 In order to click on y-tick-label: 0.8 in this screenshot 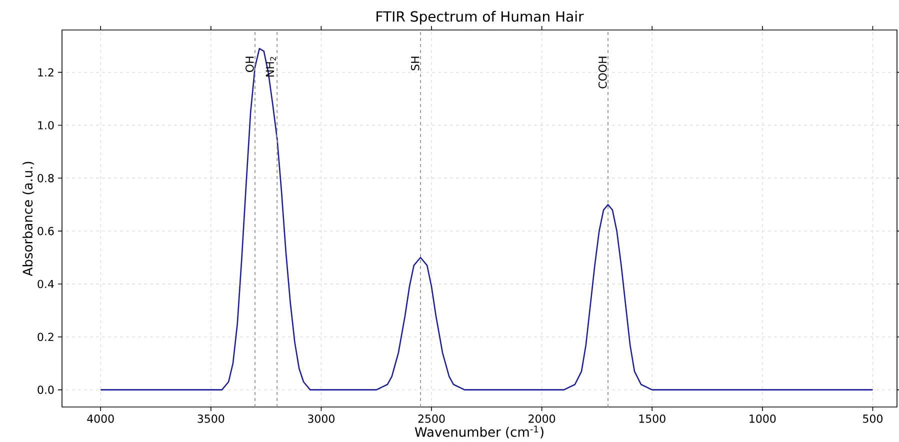, I will do `click(46, 178)`.